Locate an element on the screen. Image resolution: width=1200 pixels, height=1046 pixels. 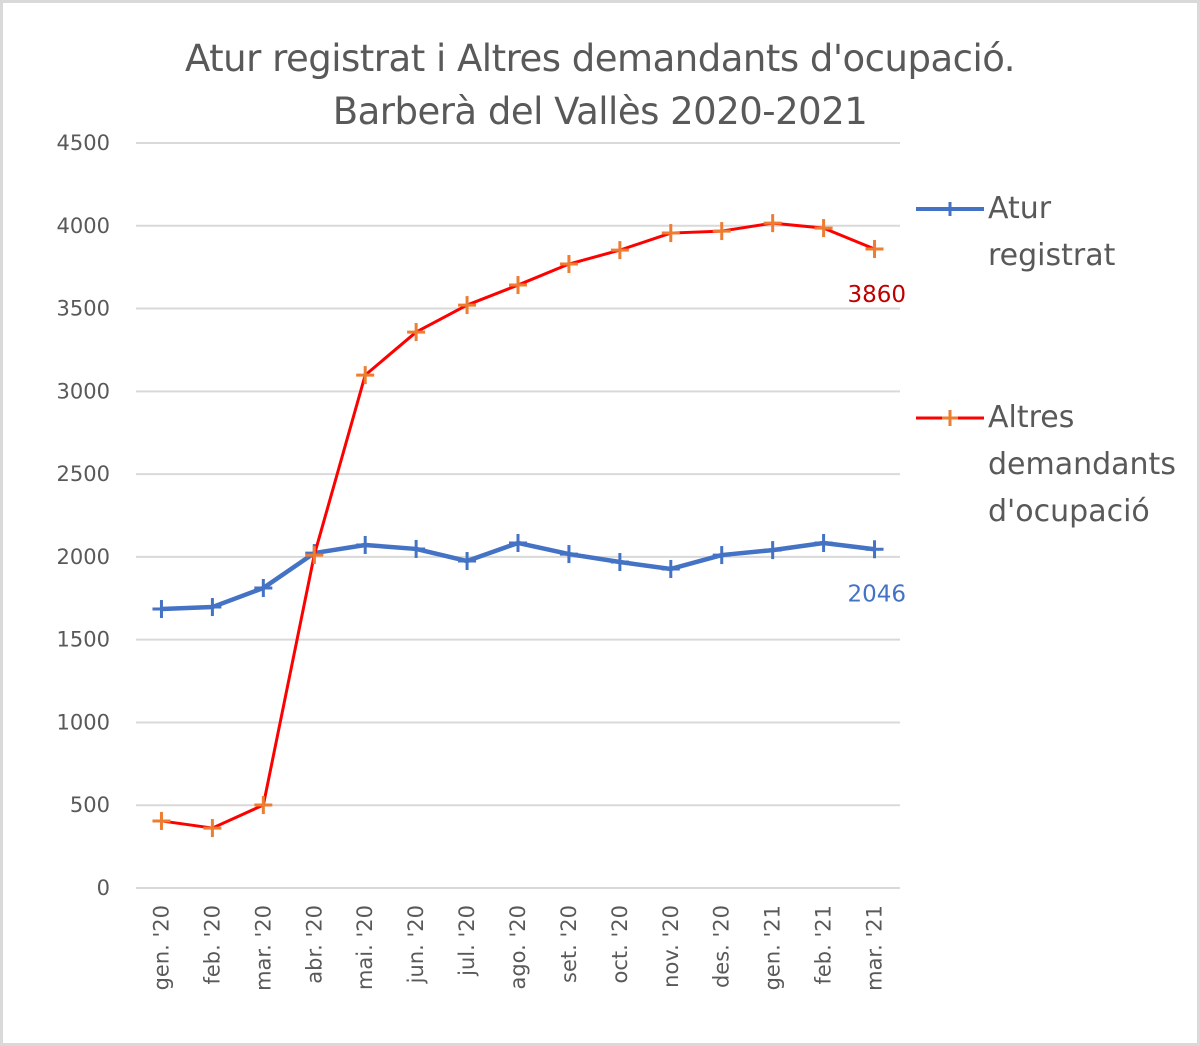
y-tick-label: 4000 is located at coordinates (83, 226).